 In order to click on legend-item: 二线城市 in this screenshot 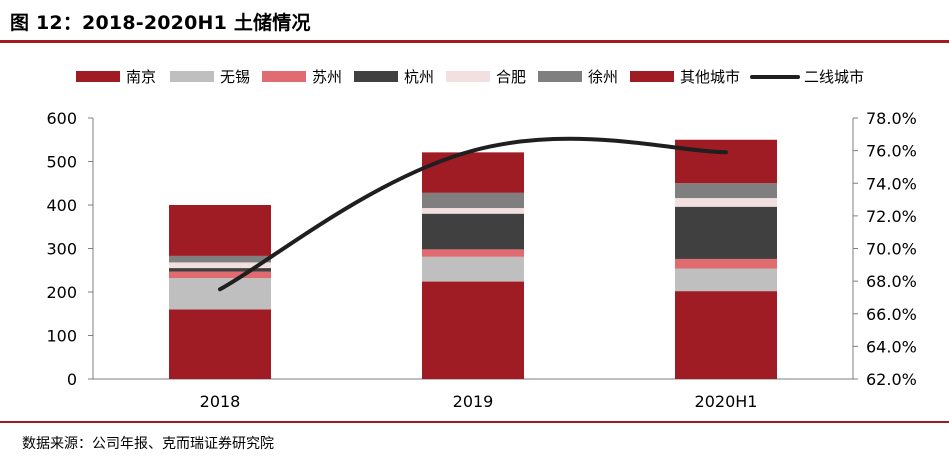, I will do `click(807, 77)`.